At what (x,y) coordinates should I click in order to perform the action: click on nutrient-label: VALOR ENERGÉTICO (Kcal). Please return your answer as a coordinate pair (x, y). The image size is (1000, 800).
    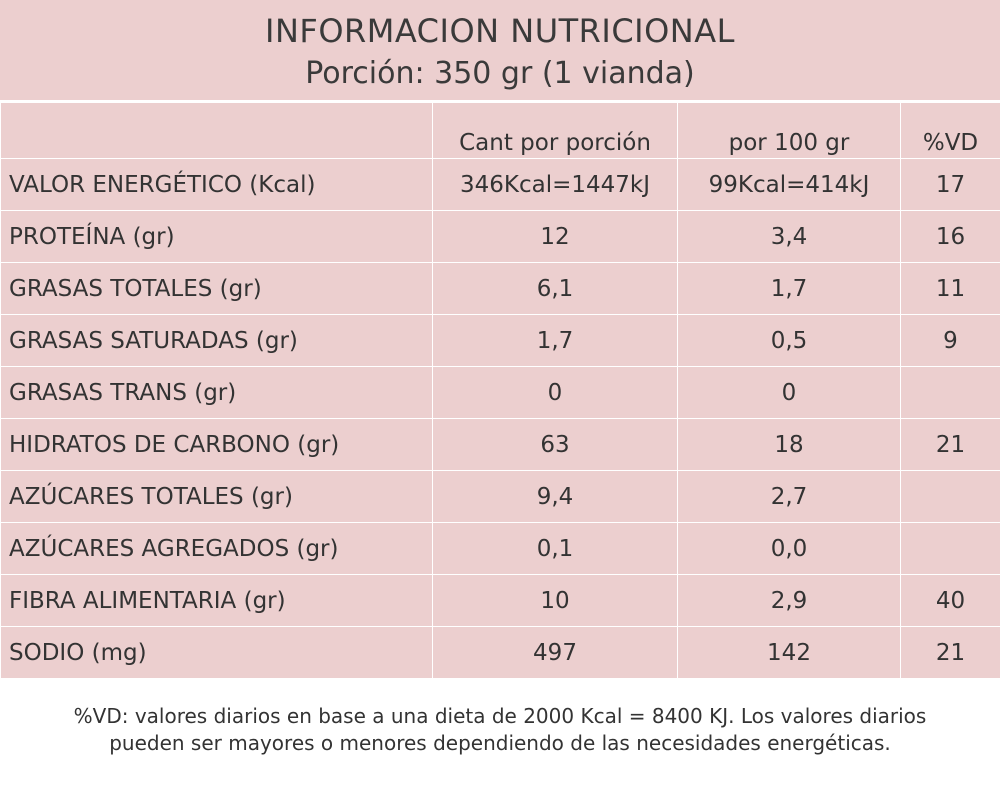
    Looking at the image, I should click on (216, 184).